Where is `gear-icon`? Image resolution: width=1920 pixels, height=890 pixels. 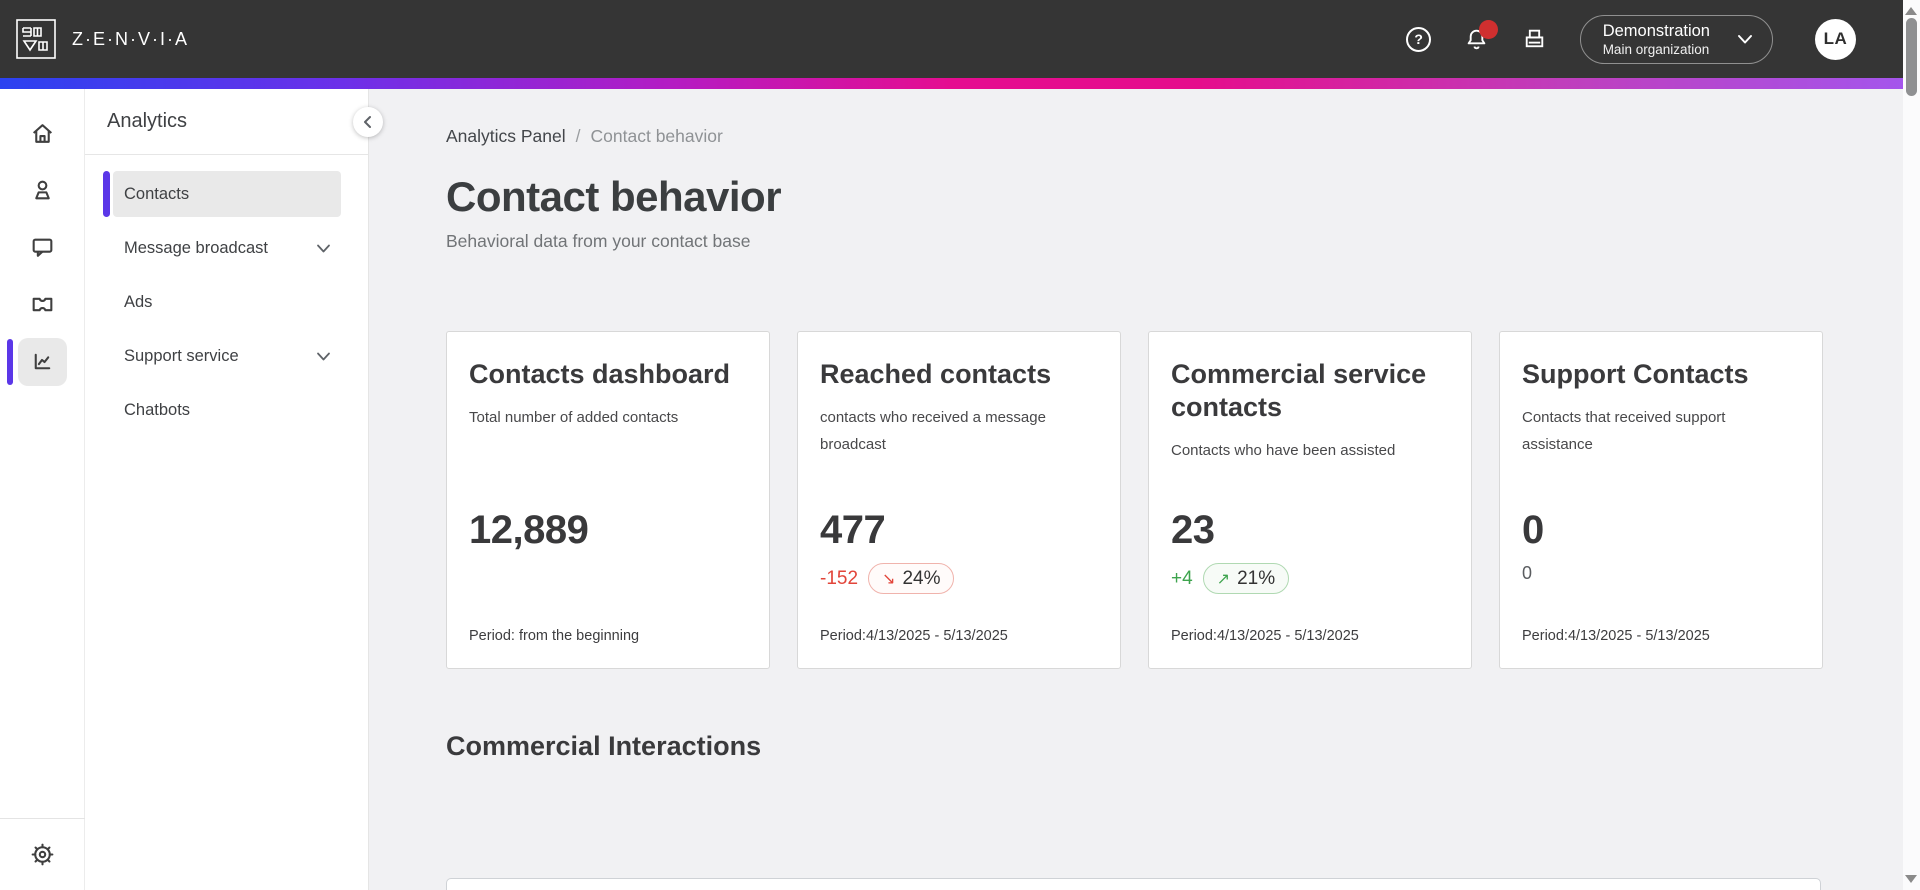
gear-icon is located at coordinates (42, 854).